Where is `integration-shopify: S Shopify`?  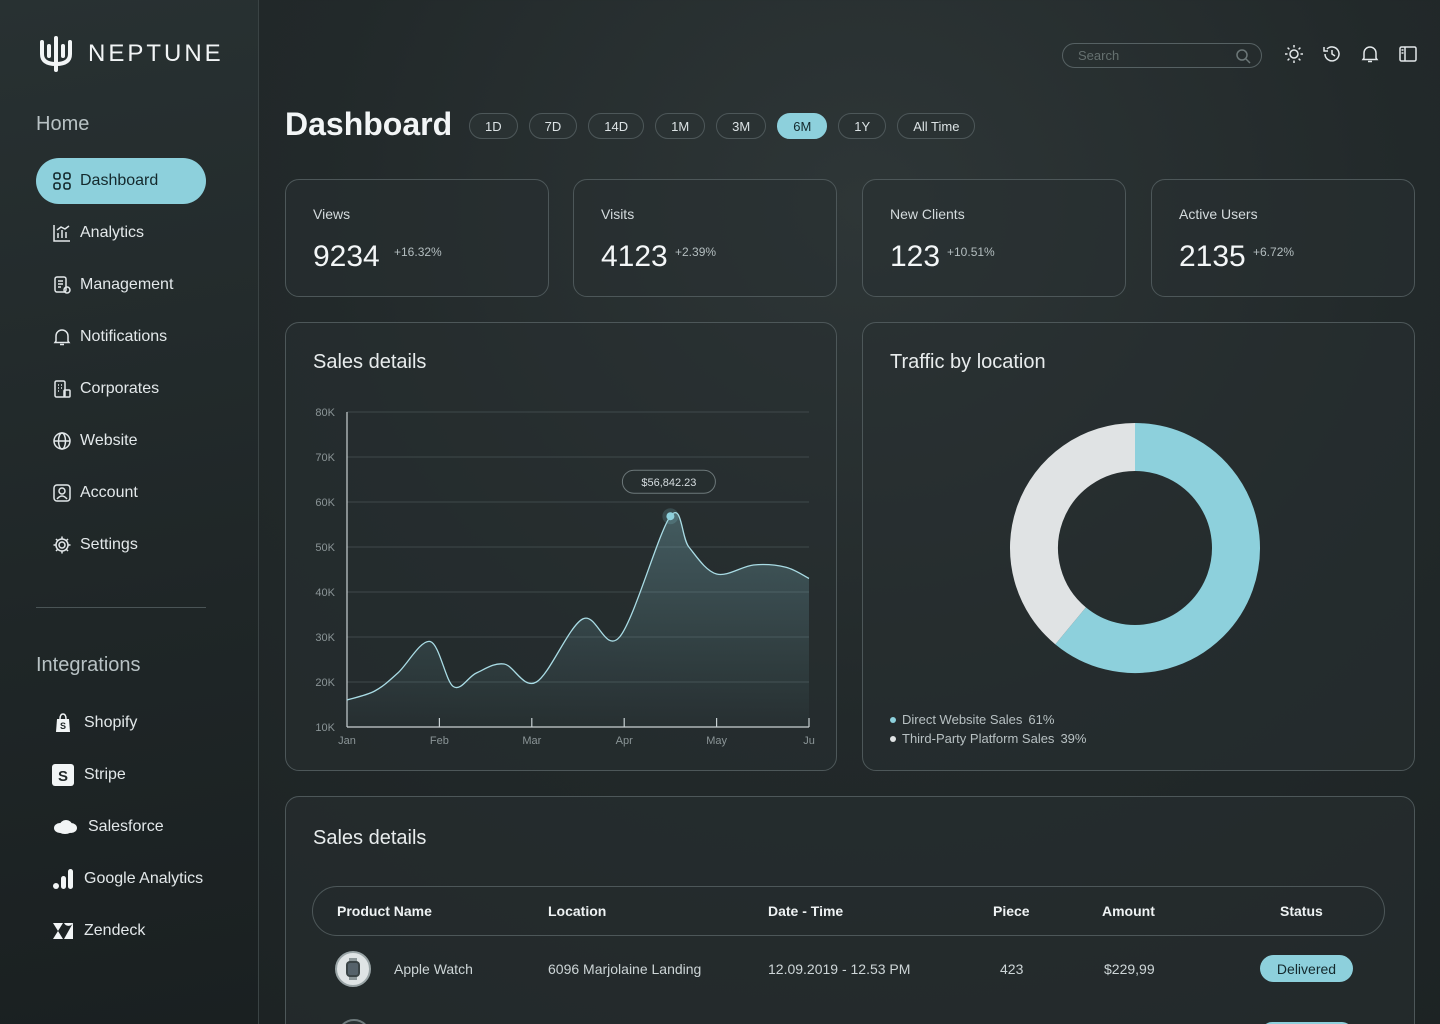 integration-shopify: S Shopify is located at coordinates (121, 723).